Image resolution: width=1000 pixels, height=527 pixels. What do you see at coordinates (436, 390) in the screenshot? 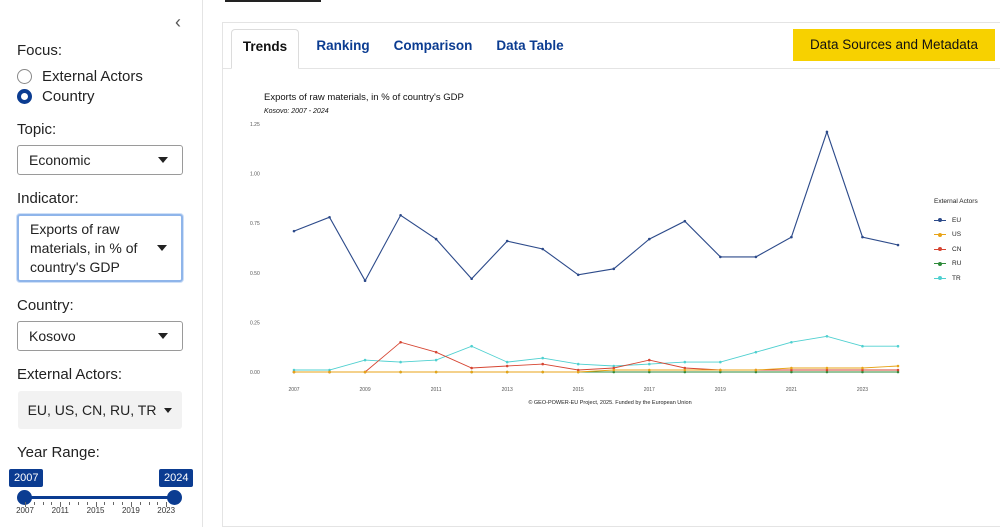
I see `x-tick-label: 2011` at bounding box center [436, 390].